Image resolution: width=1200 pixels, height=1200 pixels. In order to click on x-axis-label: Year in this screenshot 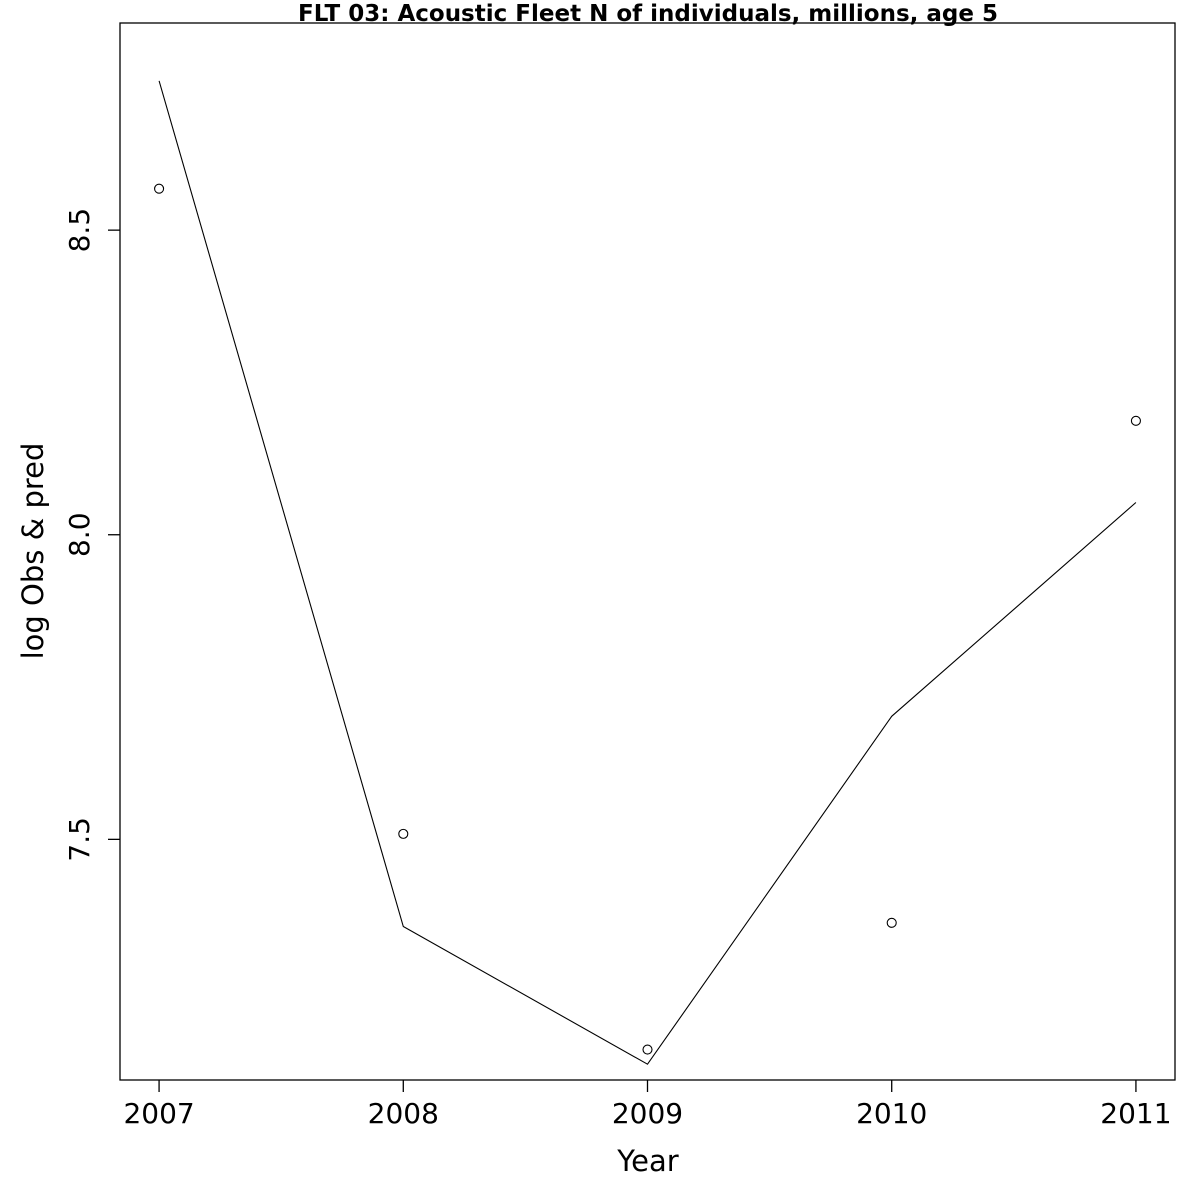, I will do `click(647, 1161)`.